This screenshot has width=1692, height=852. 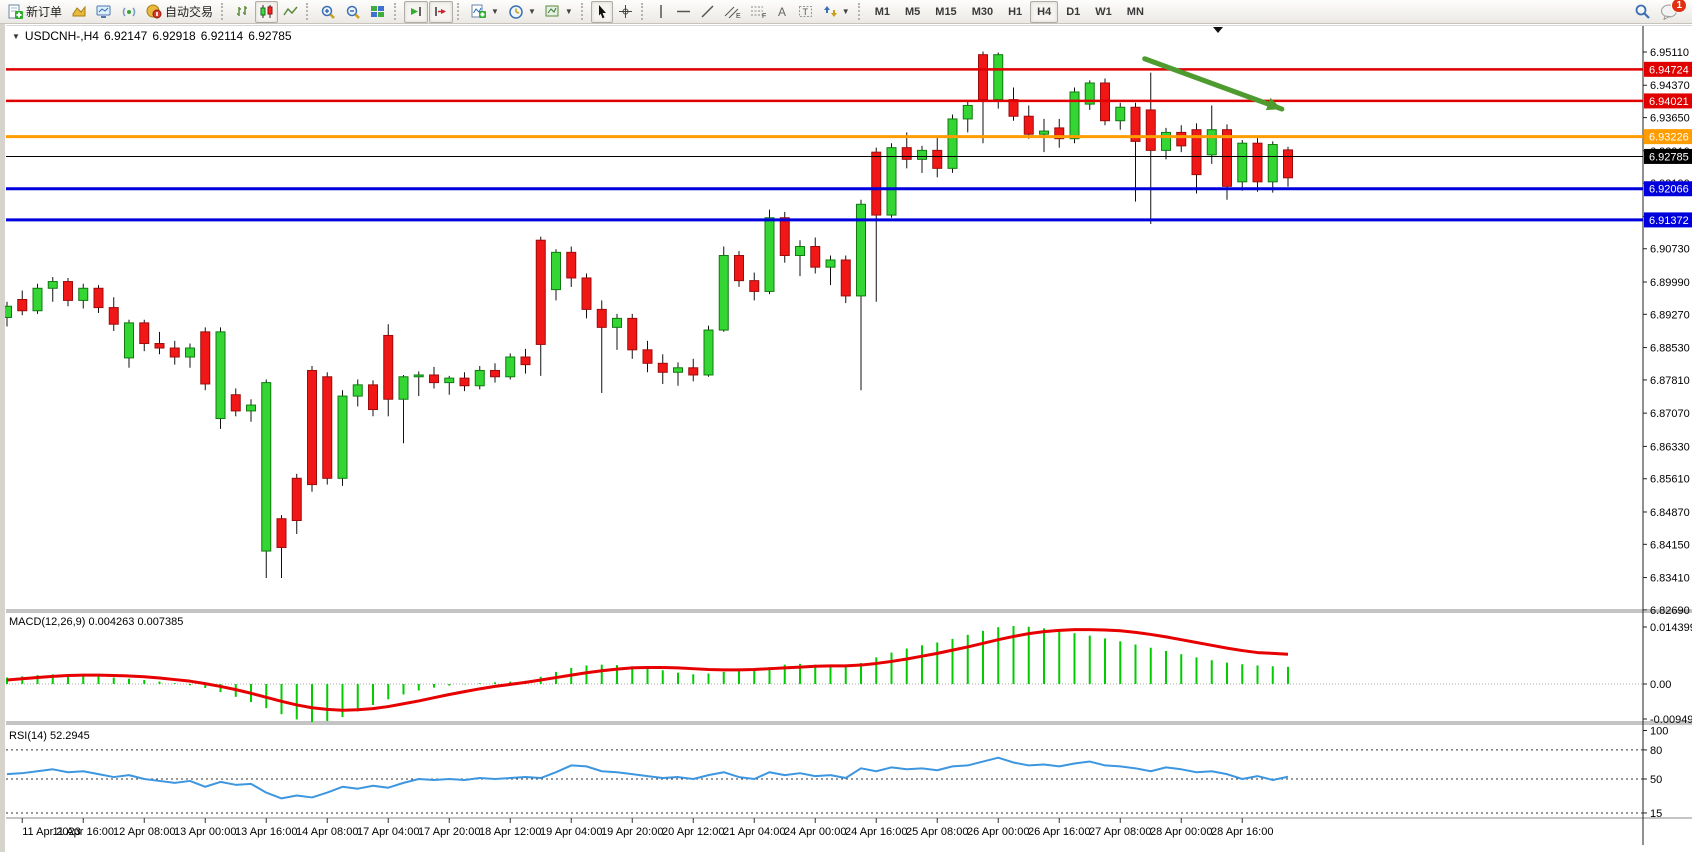 I want to click on chart-shift-marker, so click(x=1218, y=30).